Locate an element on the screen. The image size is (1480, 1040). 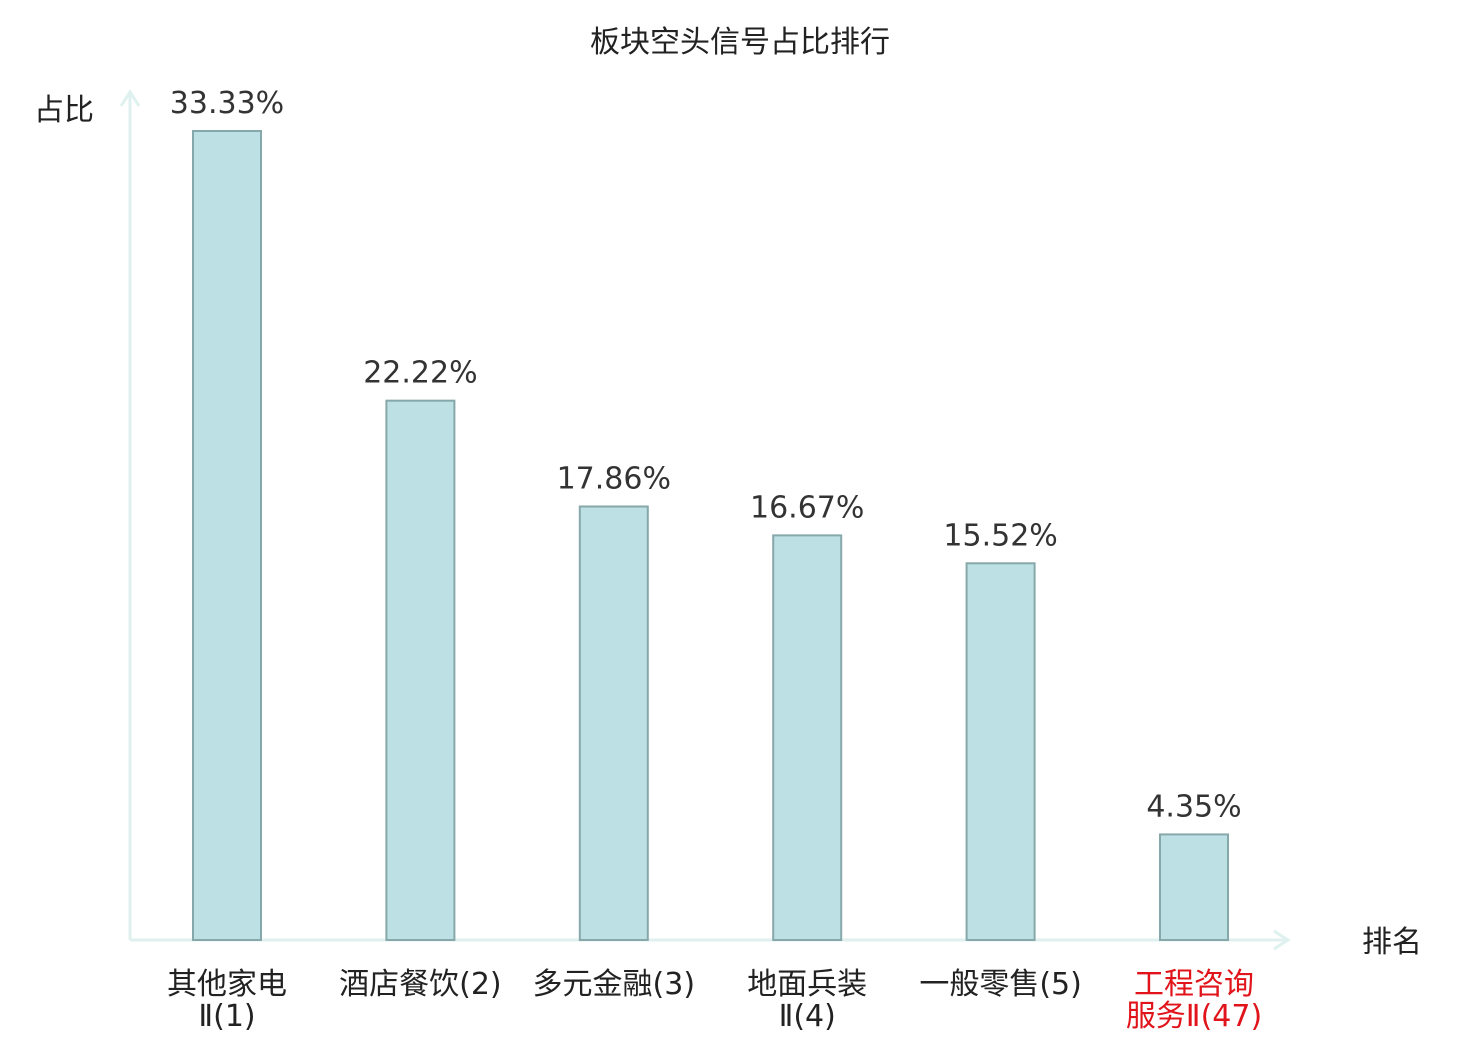
category-label: 工程咨询 is located at coordinates (1194, 984).